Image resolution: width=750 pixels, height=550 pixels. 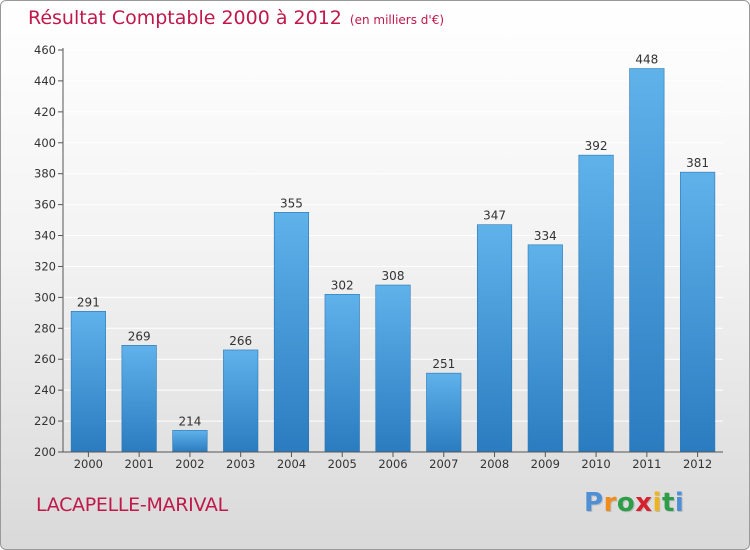 I want to click on logo-letter: P, so click(x=594, y=503).